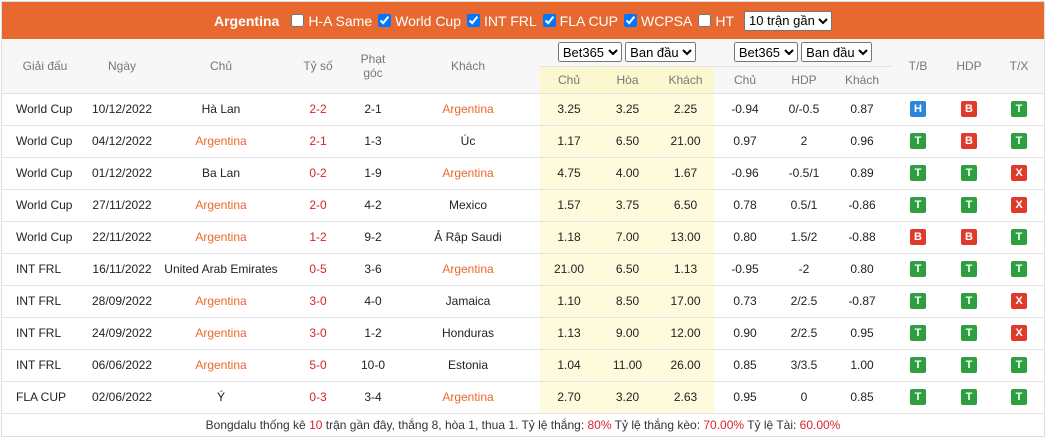 The width and height of the screenshot is (1046, 438). I want to click on filter: FLA CUP, so click(580, 20).